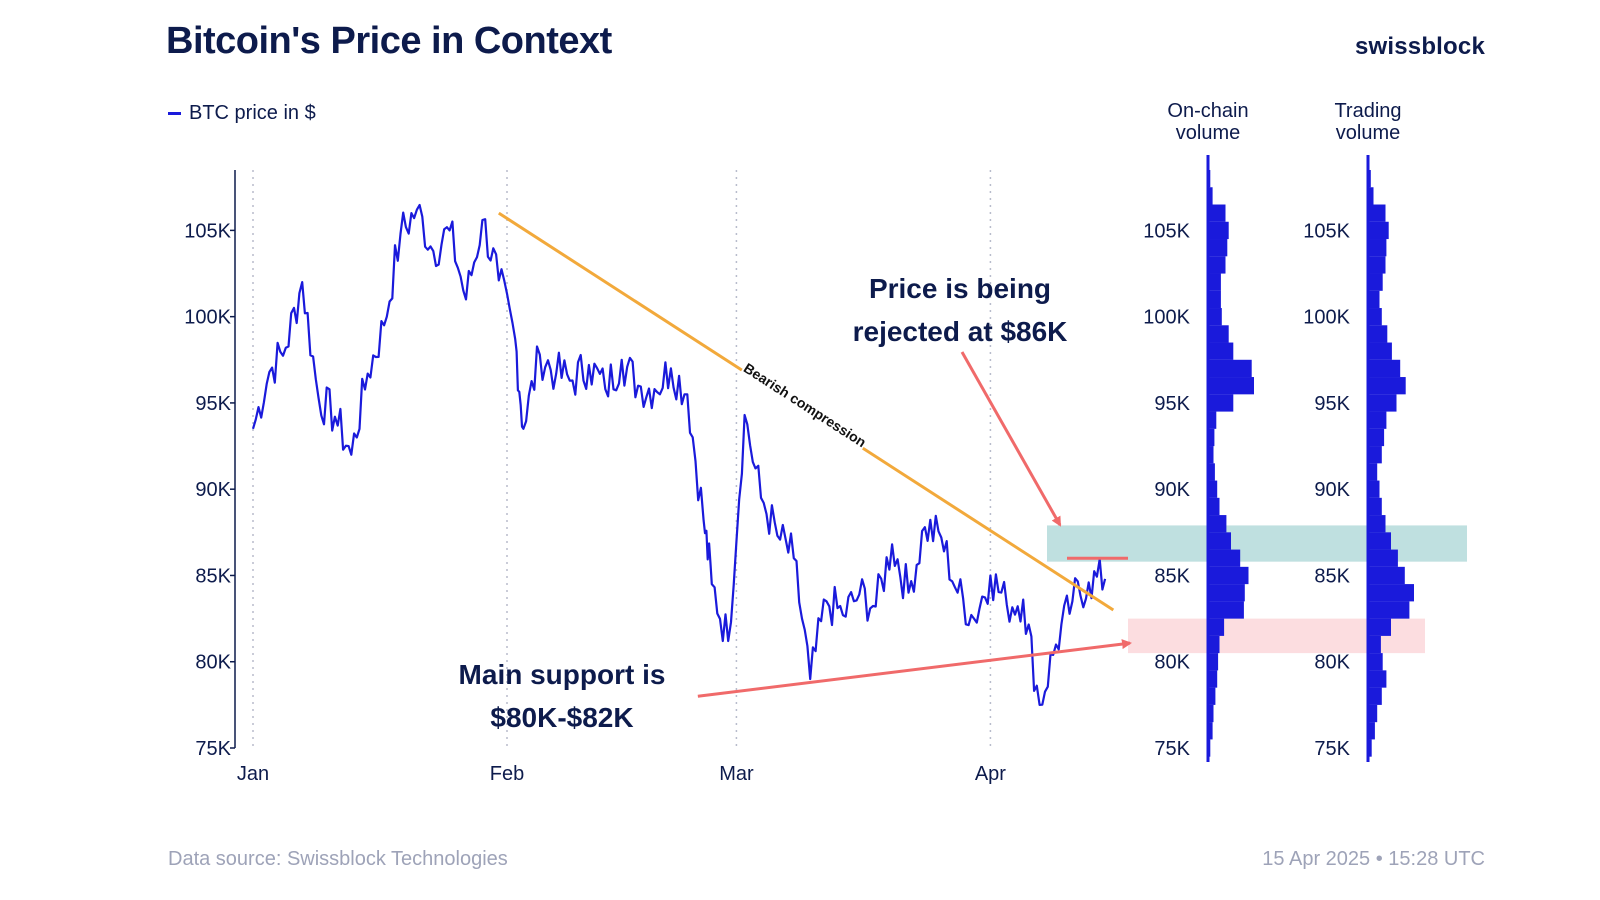 This screenshot has height=900, width=1600. Describe the element at coordinates (1172, 663) in the screenshot. I see `onchain-volume-tick-label: 80K` at that location.